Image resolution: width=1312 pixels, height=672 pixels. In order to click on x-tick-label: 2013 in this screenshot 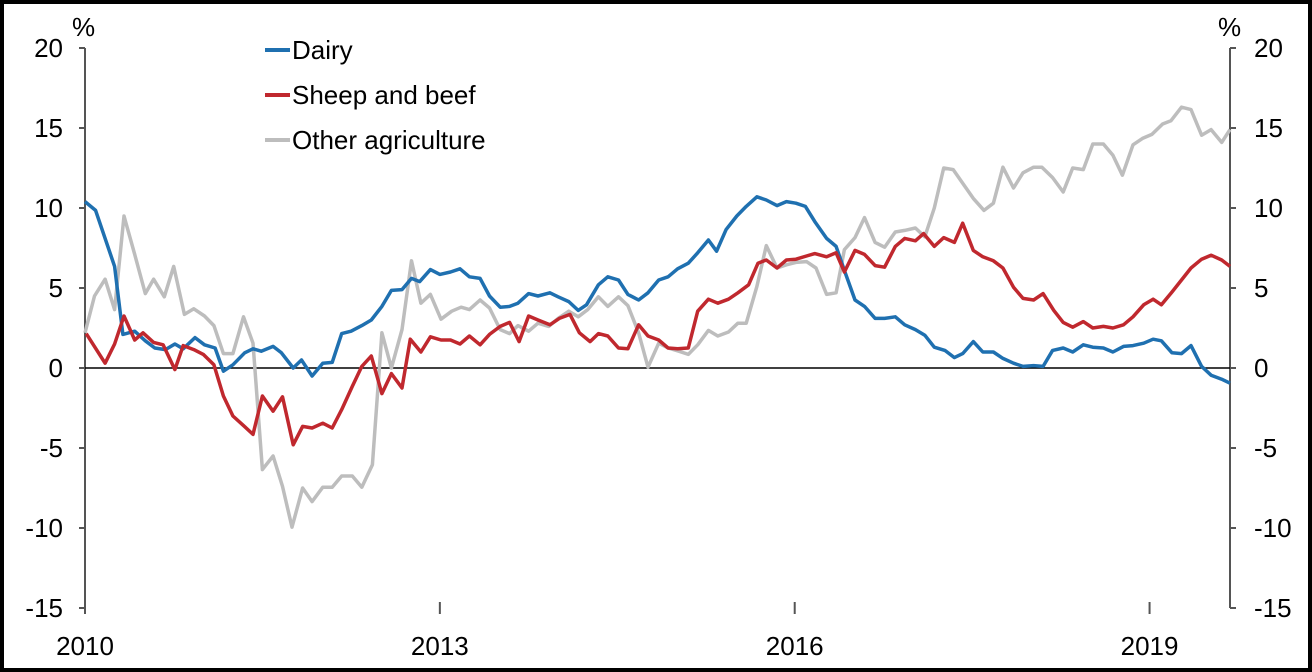, I will do `click(440, 646)`.